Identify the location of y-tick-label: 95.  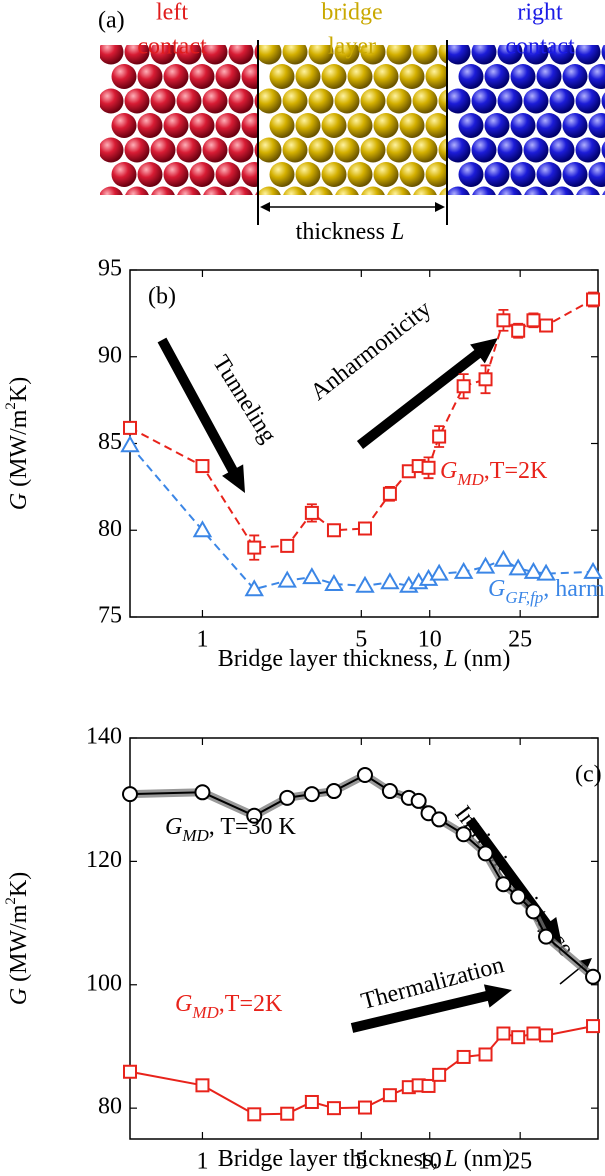
(110, 269).